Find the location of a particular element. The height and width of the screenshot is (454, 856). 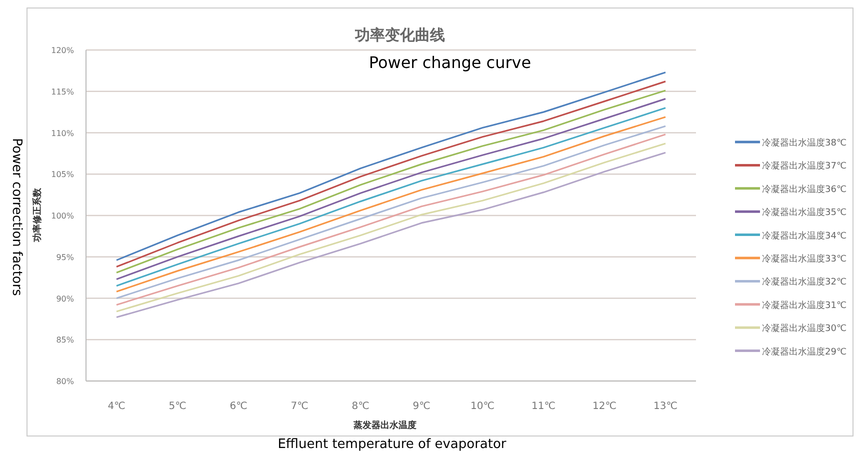

legend-label: 冷凝器出水温度35℃ is located at coordinates (804, 212).